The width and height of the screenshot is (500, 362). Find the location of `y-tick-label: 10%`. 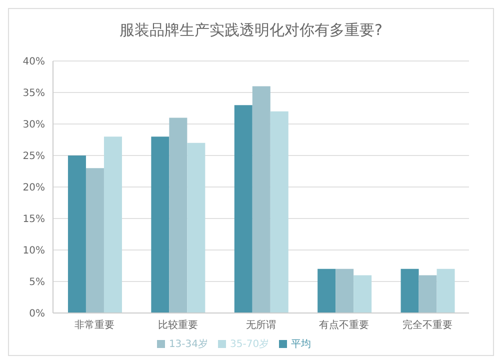

y-tick-label: 10% is located at coordinates (33, 251).